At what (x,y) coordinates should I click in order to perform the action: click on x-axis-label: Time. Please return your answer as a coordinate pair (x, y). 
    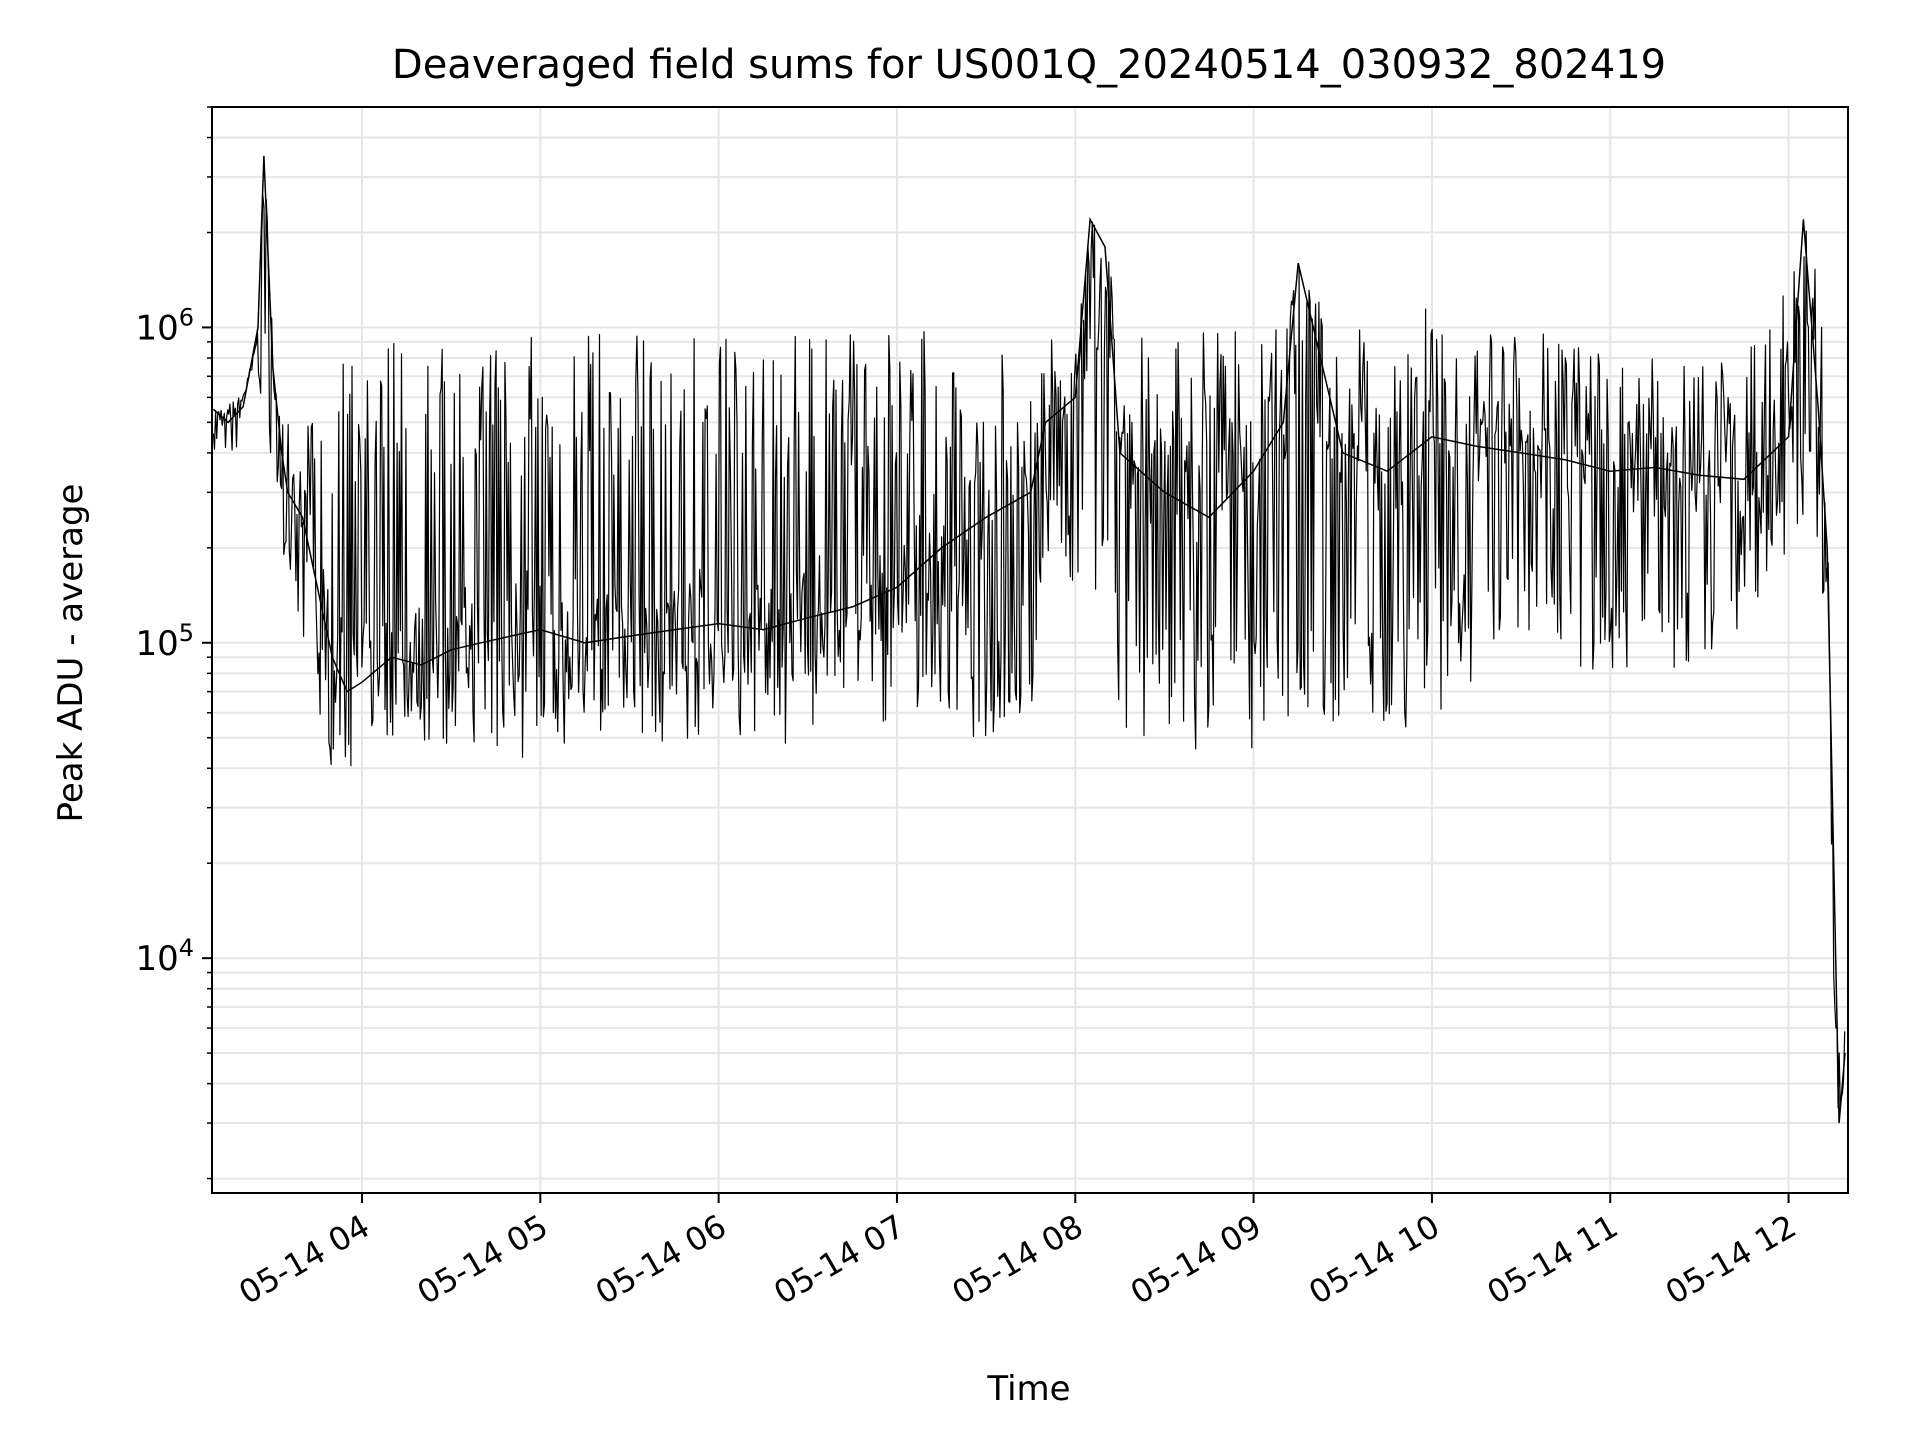
    Looking at the image, I should click on (1028, 1389).